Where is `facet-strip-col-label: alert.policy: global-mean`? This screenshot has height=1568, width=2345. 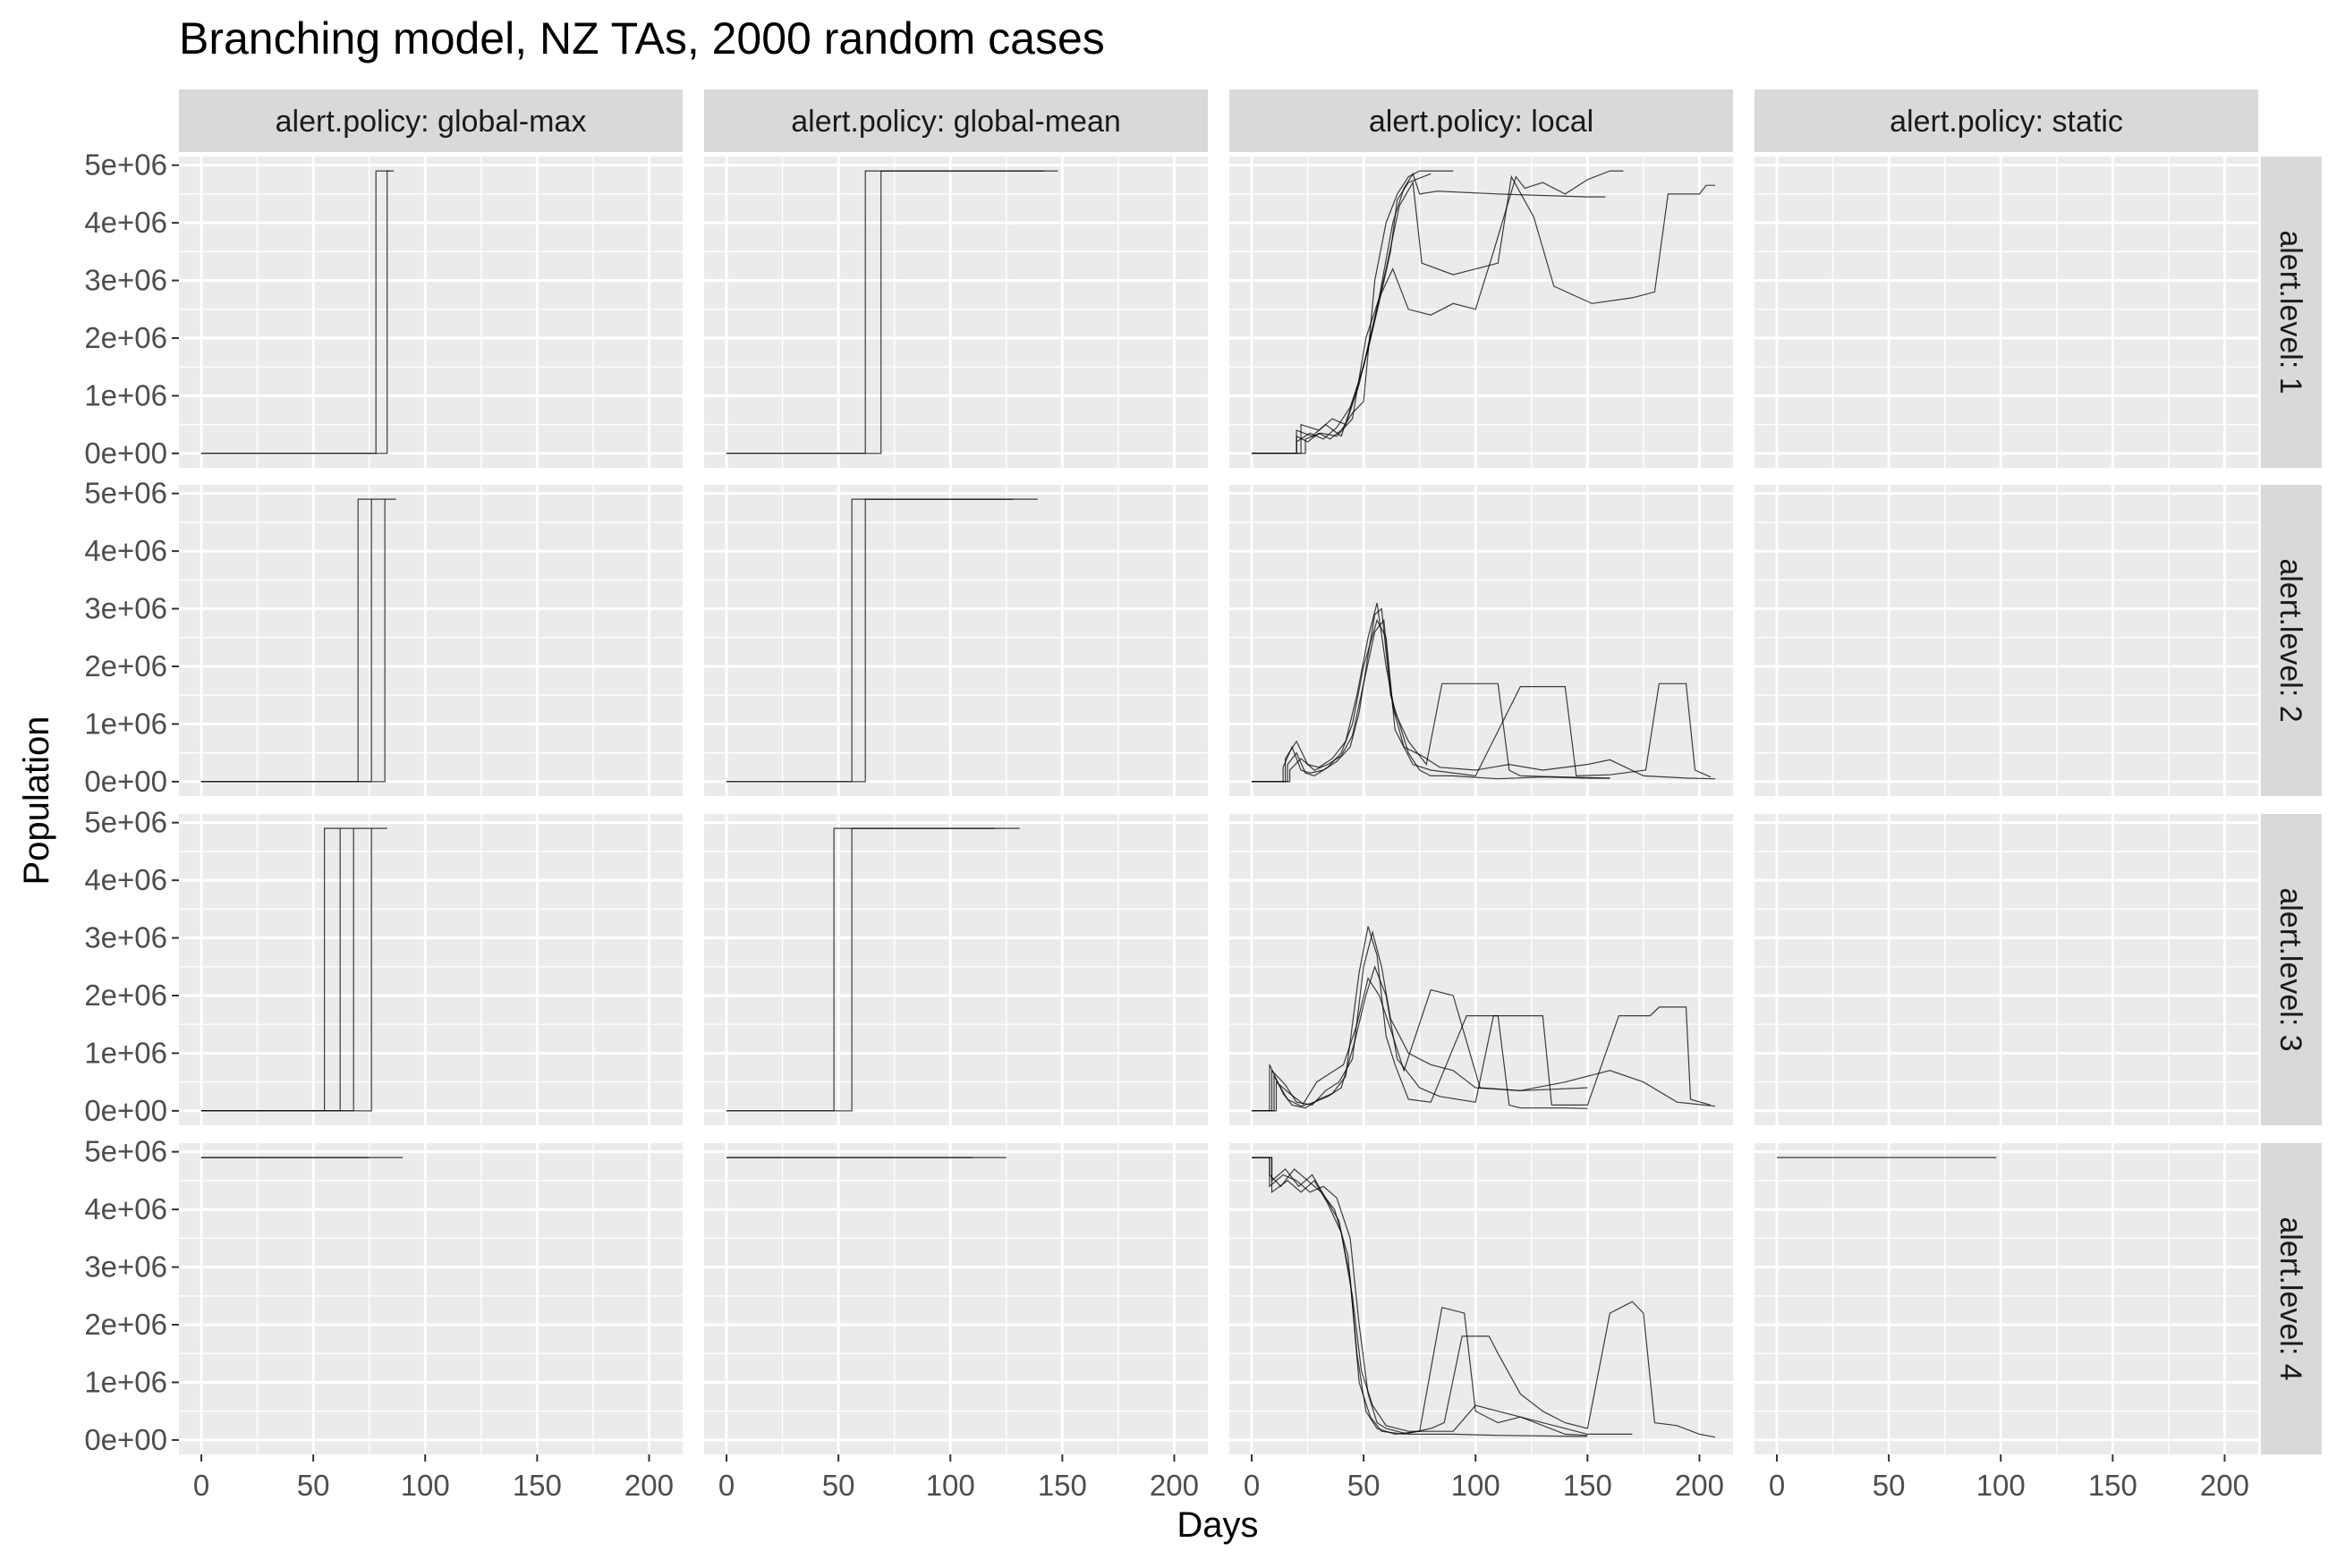
facet-strip-col-label: alert.policy: global-mean is located at coordinates (956, 122).